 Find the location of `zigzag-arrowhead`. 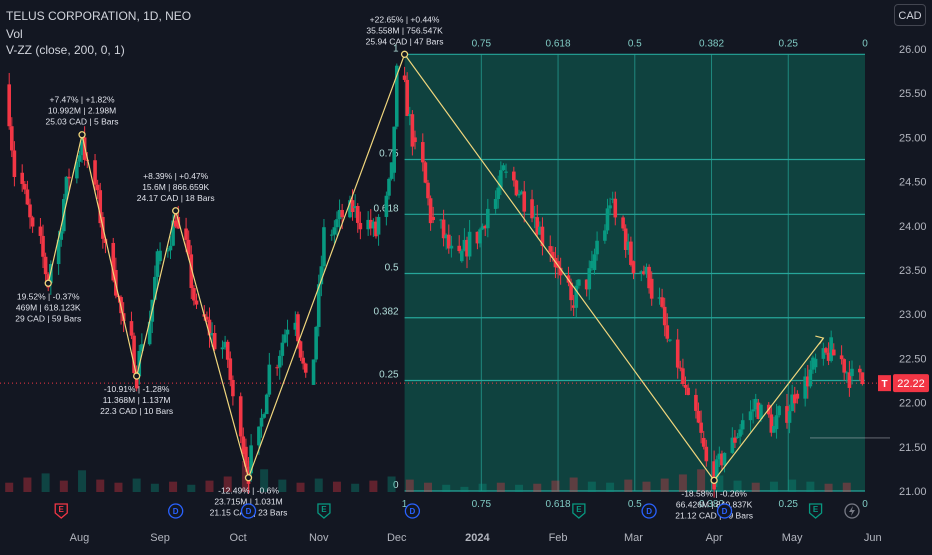

zigzag-arrowhead is located at coordinates (820, 340).